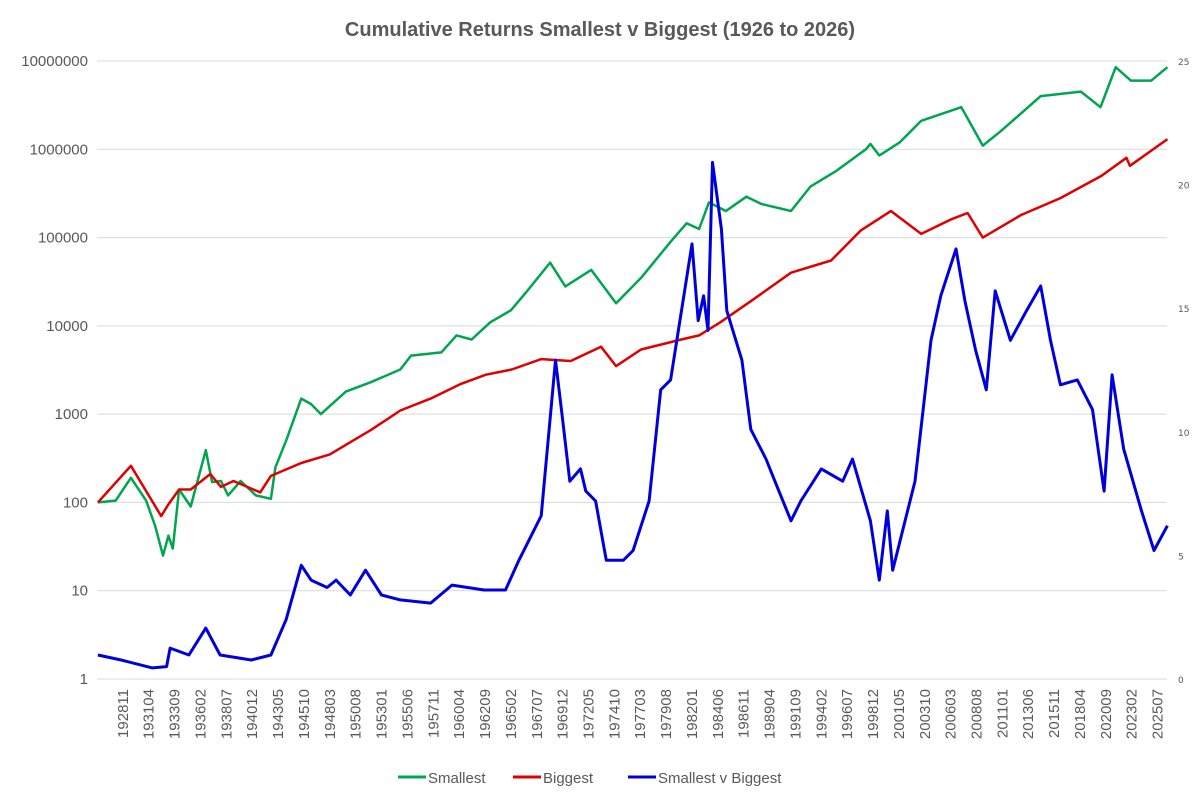 This screenshot has width=1200, height=805. I want to click on y2-tick-label: 25, so click(1183, 63).